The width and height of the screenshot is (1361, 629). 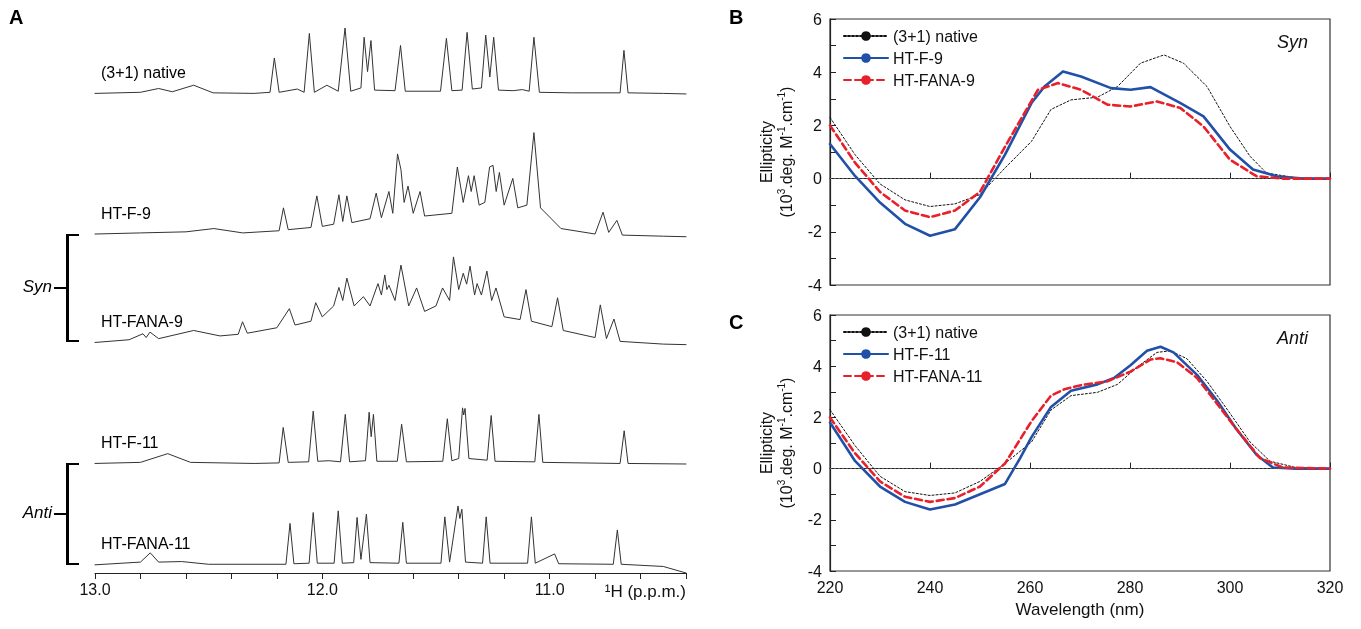 What do you see at coordinates (95, 589) in the screenshot?
I see `x-tick-label: 13.0` at bounding box center [95, 589].